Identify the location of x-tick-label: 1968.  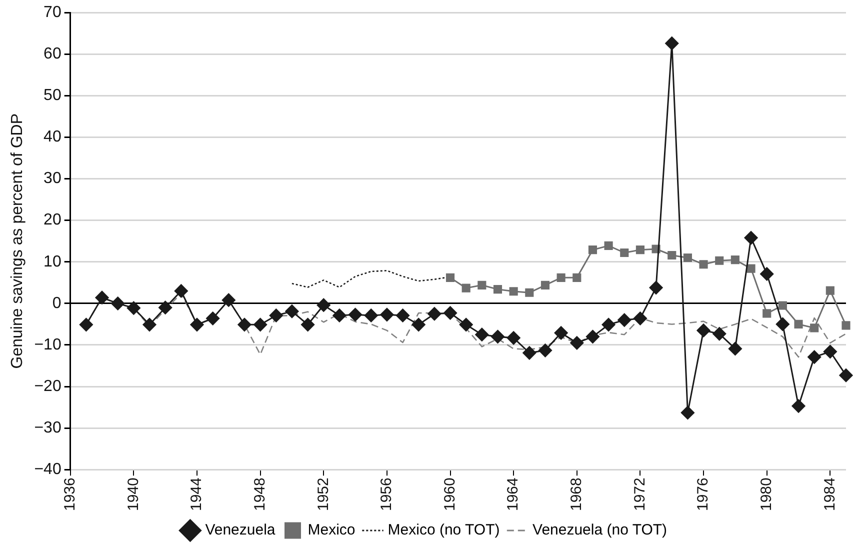
(577, 495).